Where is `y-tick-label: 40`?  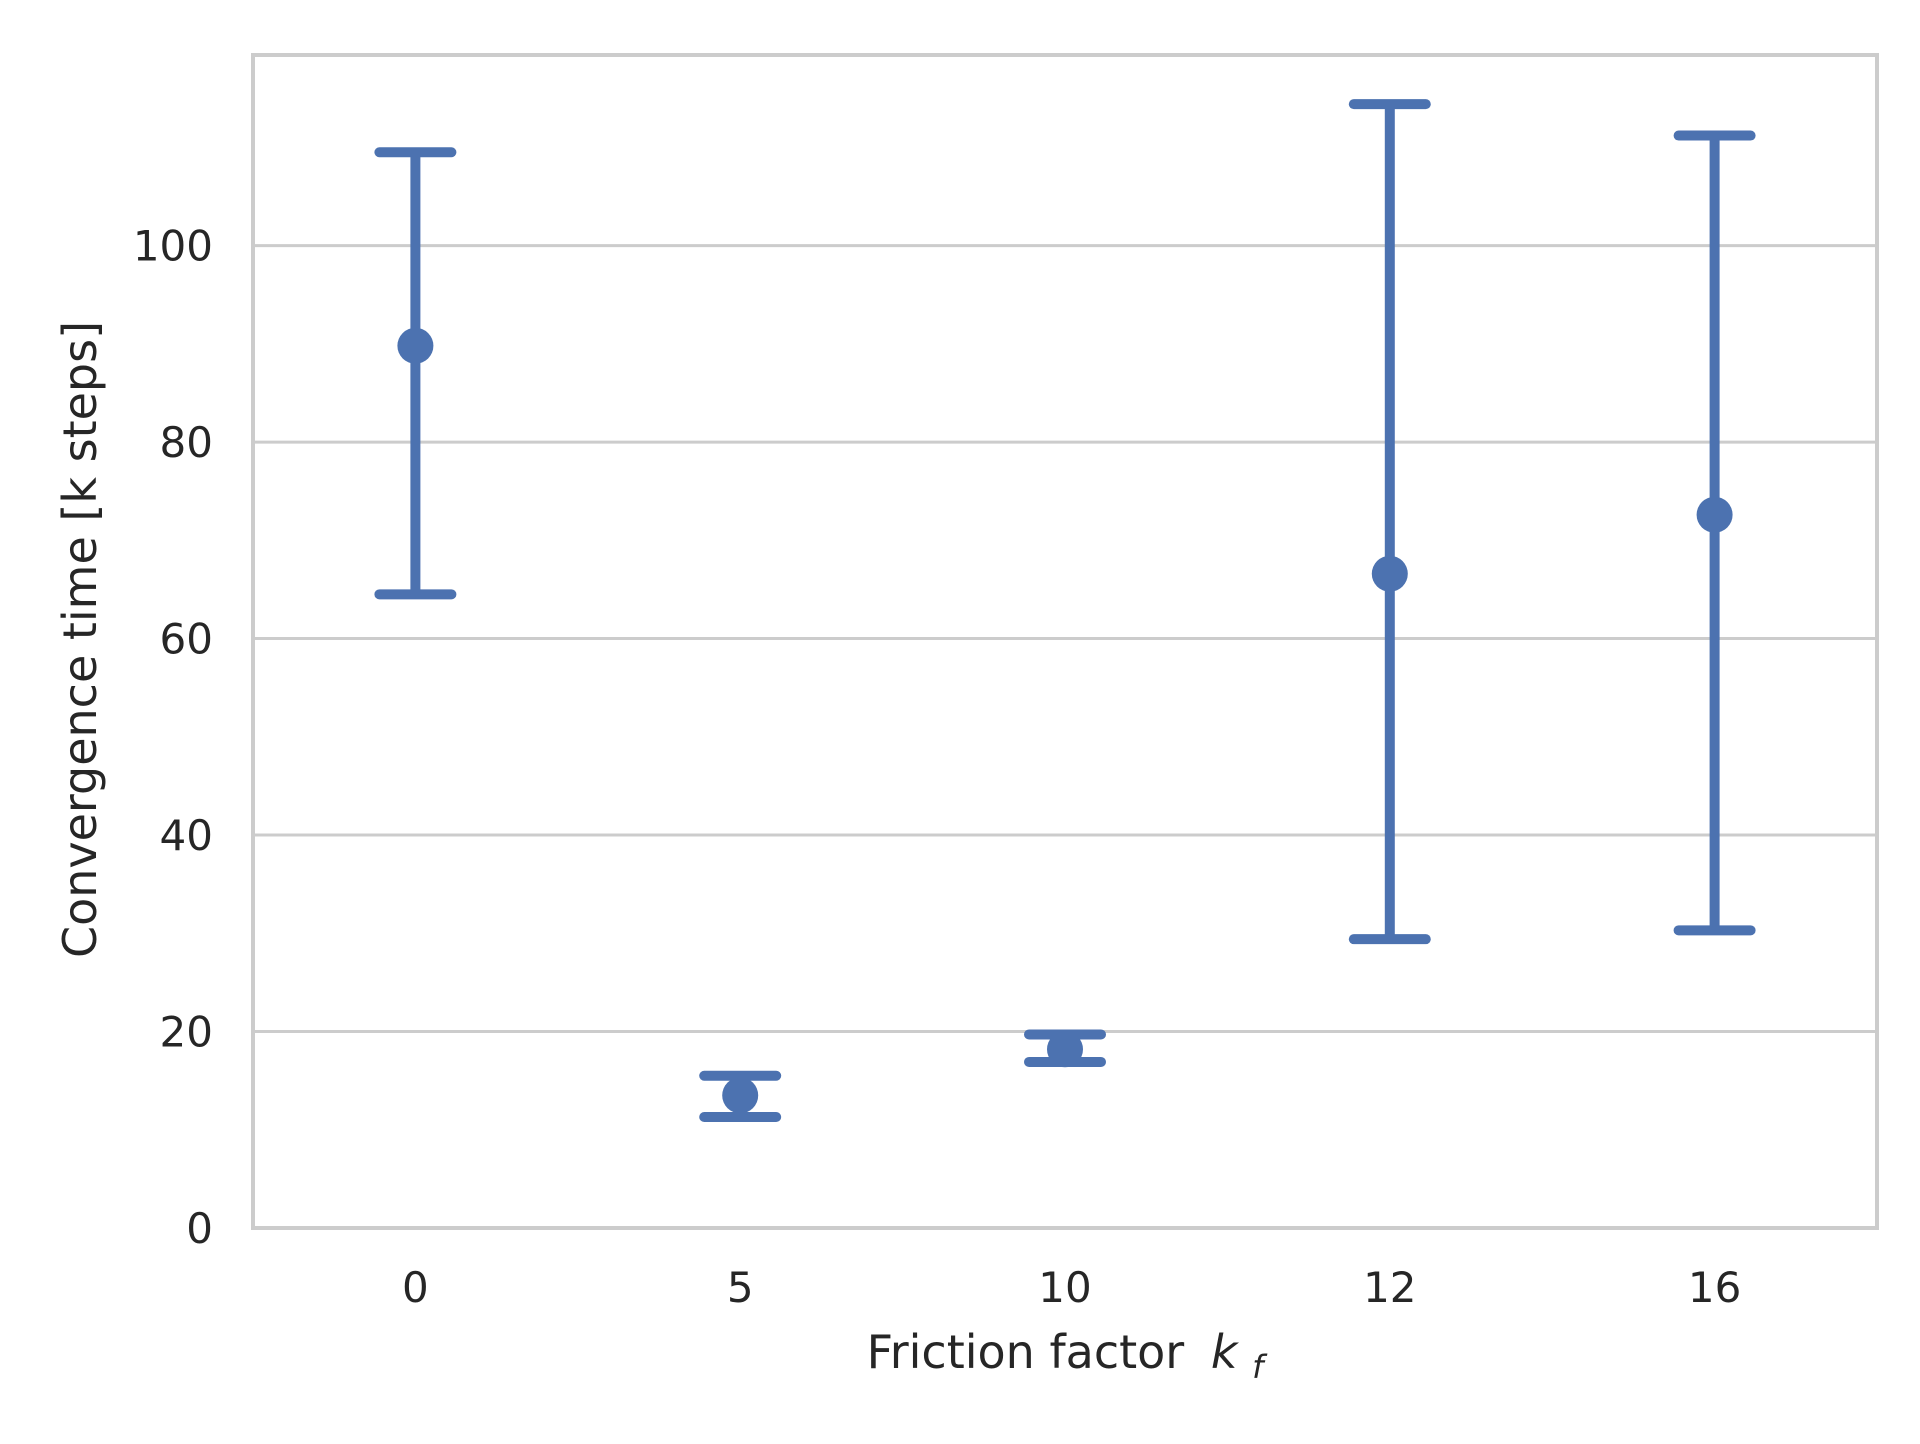 y-tick-label: 40 is located at coordinates (186, 835).